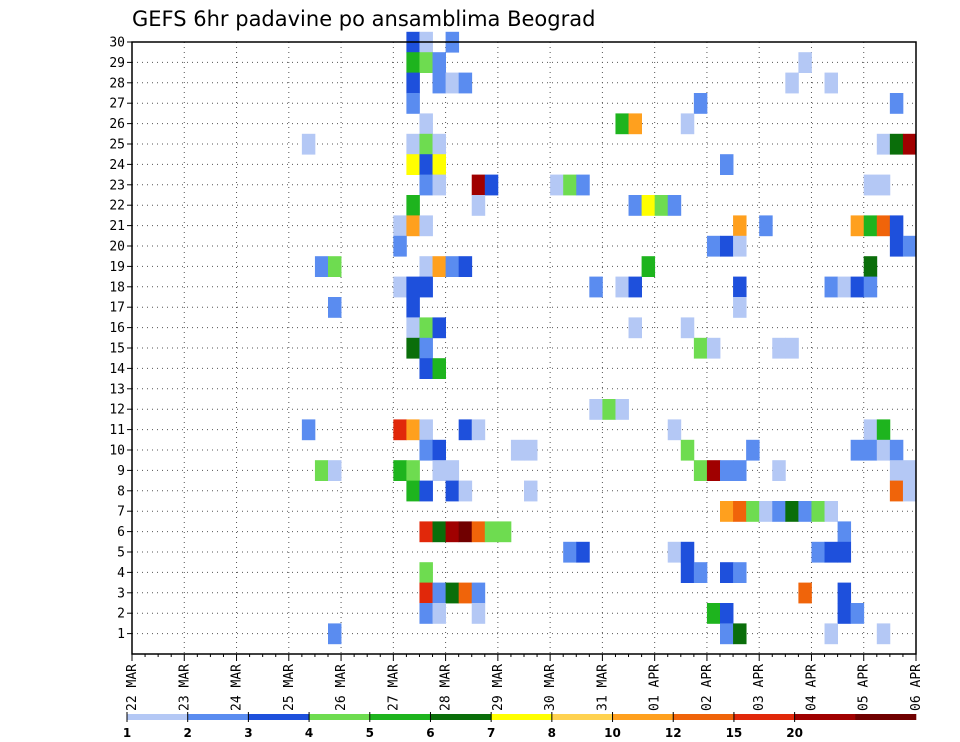  Describe the element at coordinates (188, 733) in the screenshot. I see `legend-label: 2` at that location.